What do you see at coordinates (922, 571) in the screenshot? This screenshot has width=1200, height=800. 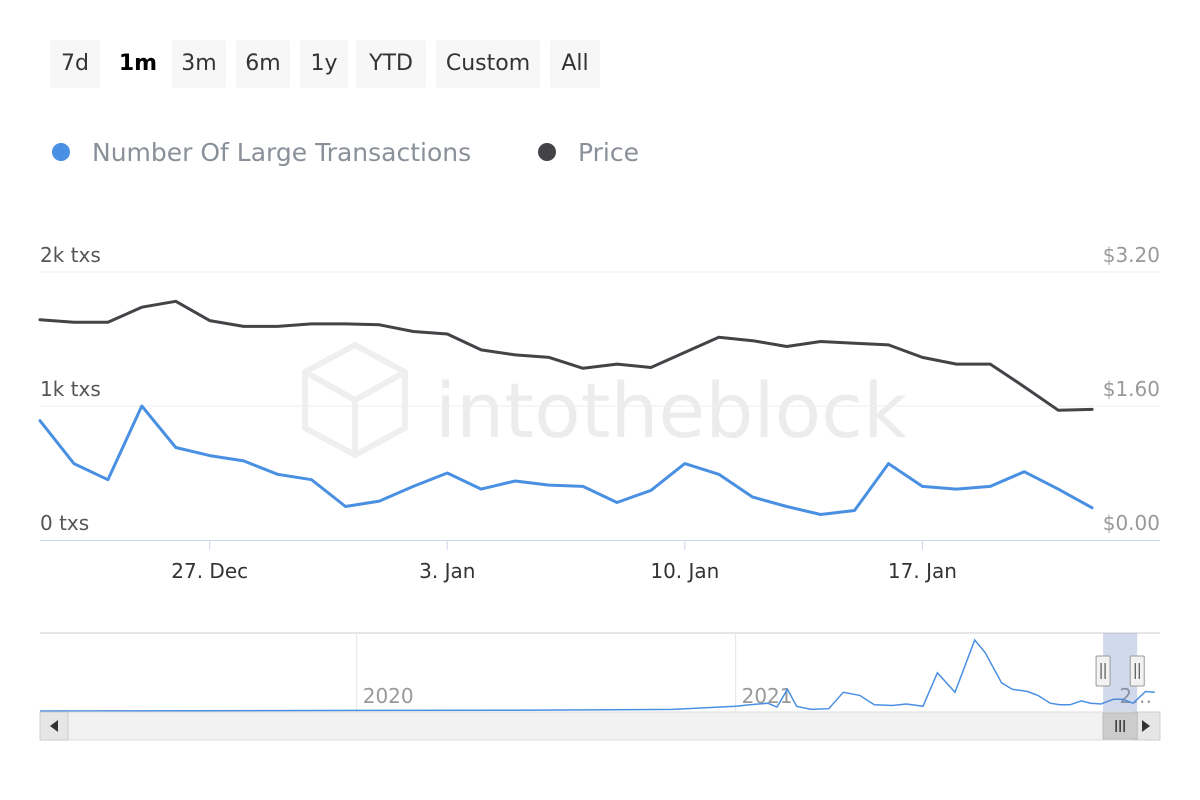 I see `x-axis-label: 17. Jan` at bounding box center [922, 571].